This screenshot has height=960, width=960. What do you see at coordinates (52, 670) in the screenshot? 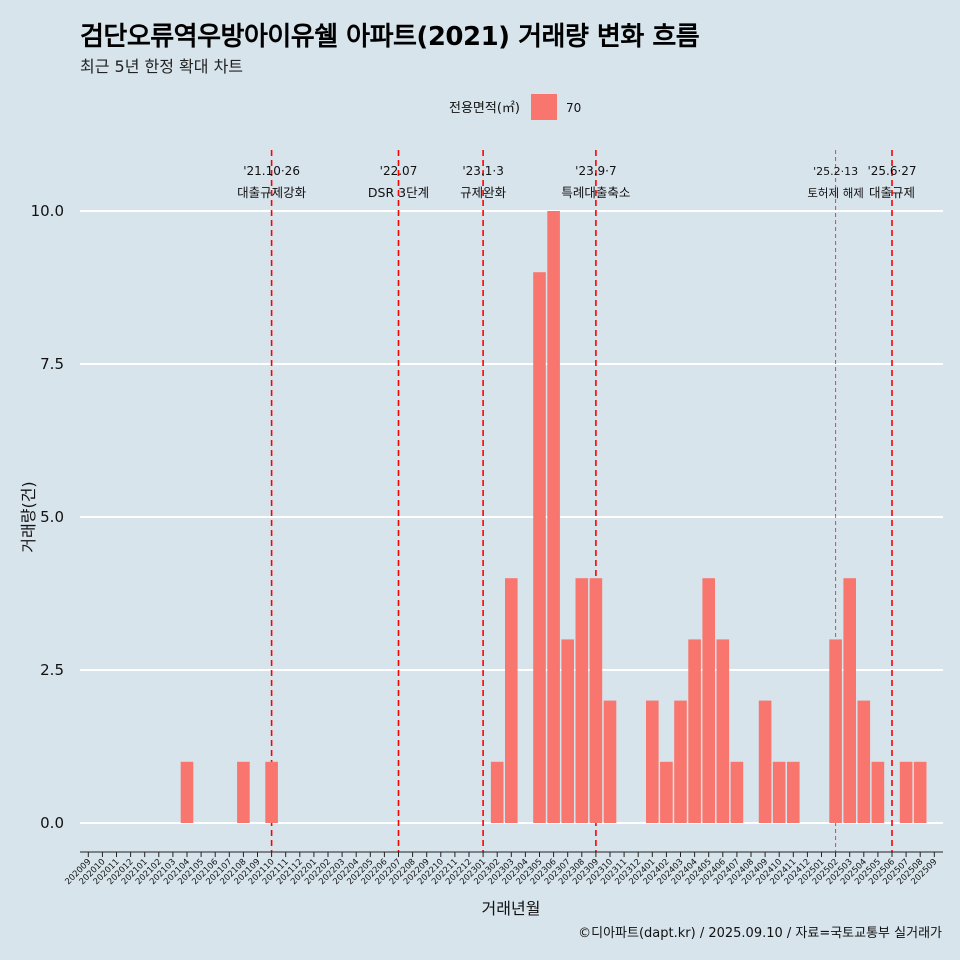
I see `y-tick-label: 2.5` at bounding box center [52, 670].